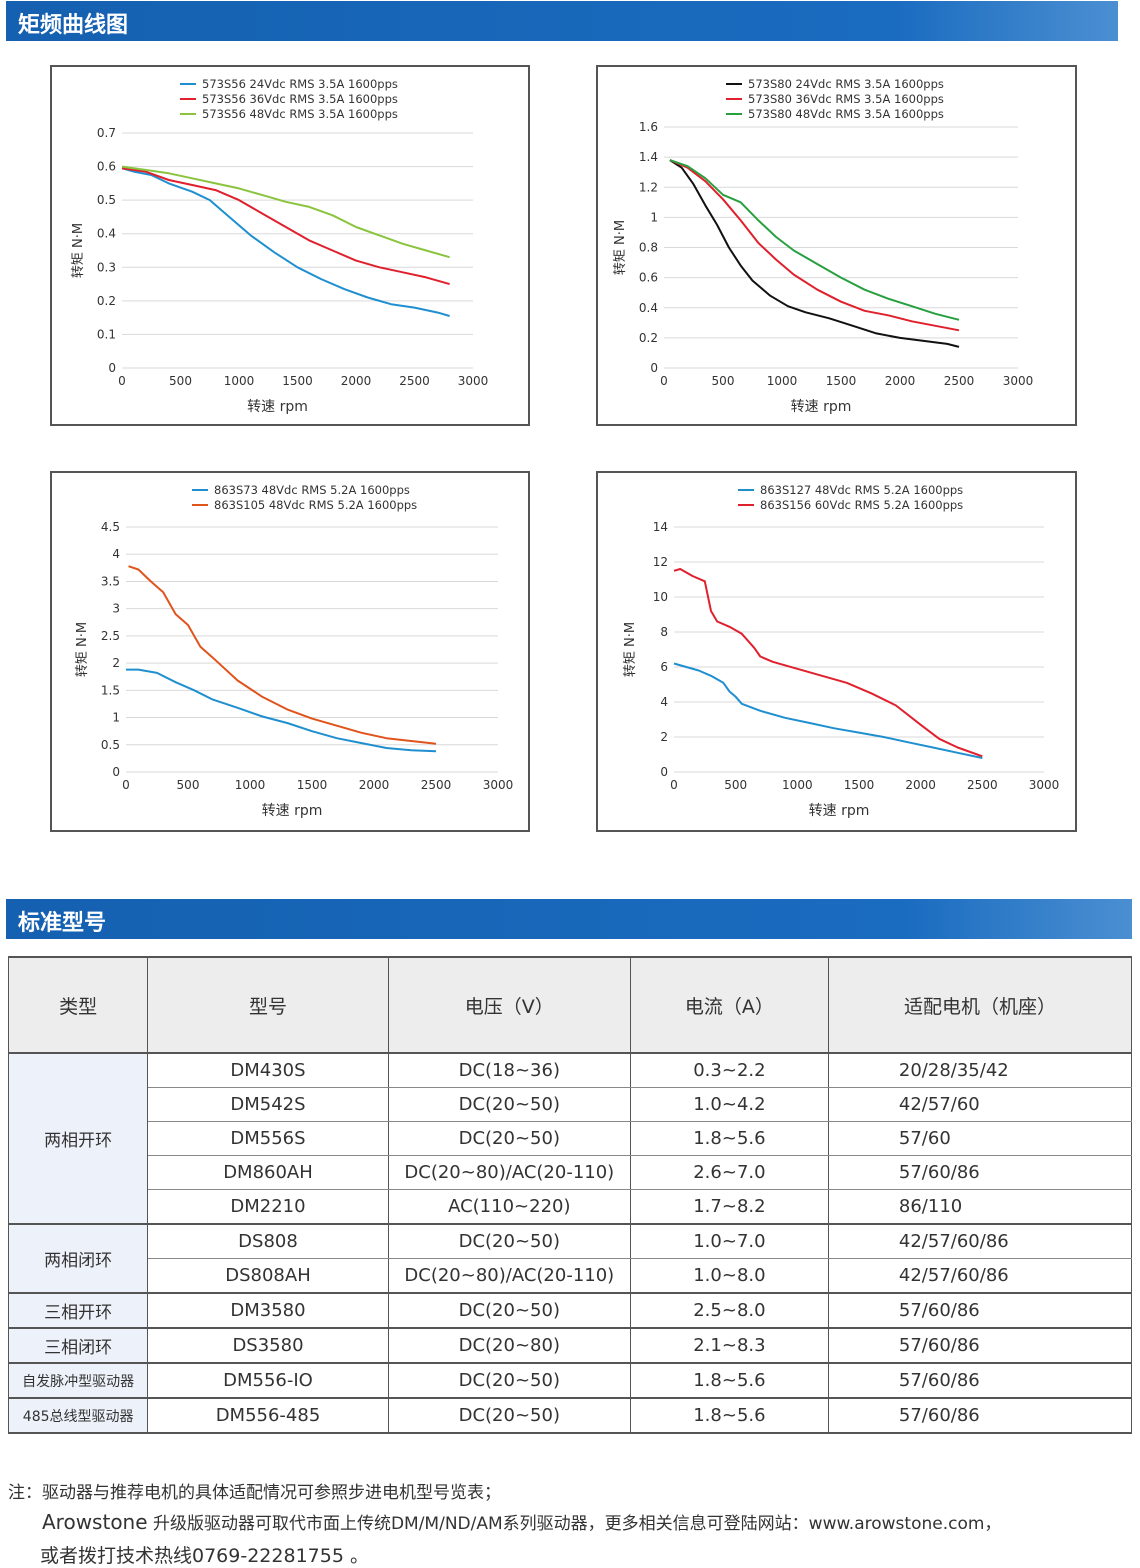 This screenshot has width=1140, height=1568. Describe the element at coordinates (570, 1381) in the screenshot. I see `table-row: 自发脉冲型驱动器 DM556-IO DC(20~50) 1.8~5.6 57/60/86` at that location.